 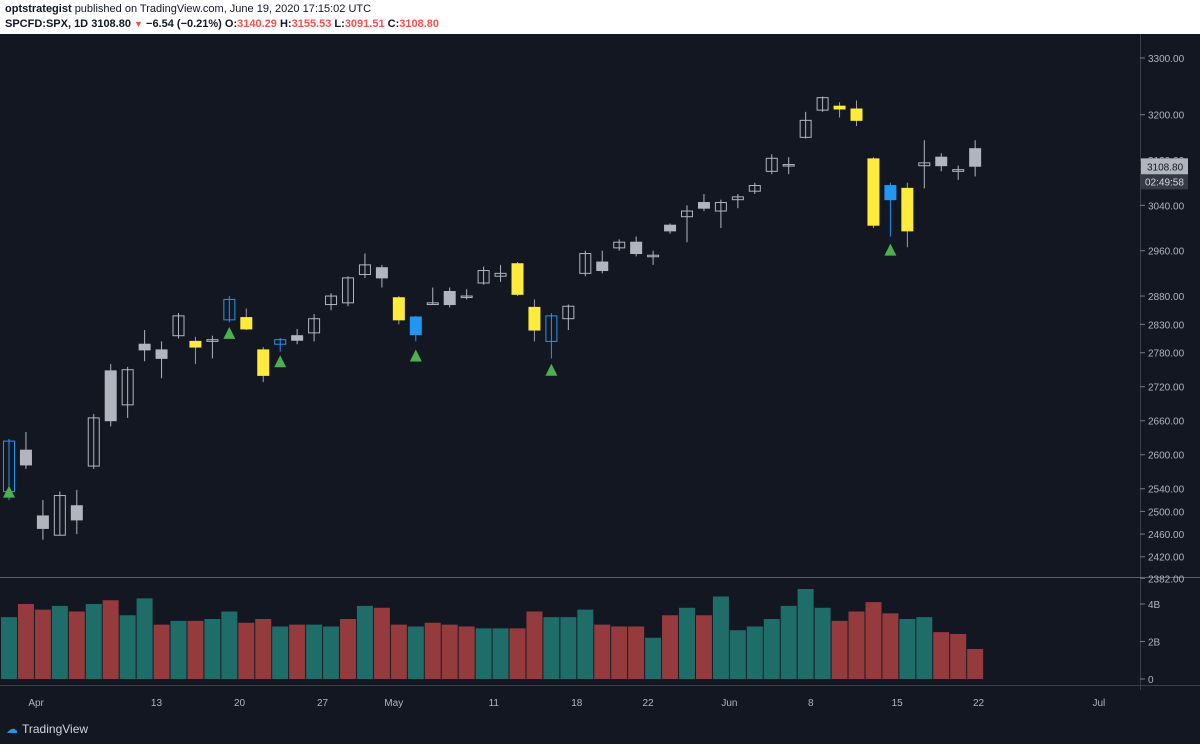 What do you see at coordinates (811, 703) in the screenshot?
I see `time-axis-label: 8` at bounding box center [811, 703].